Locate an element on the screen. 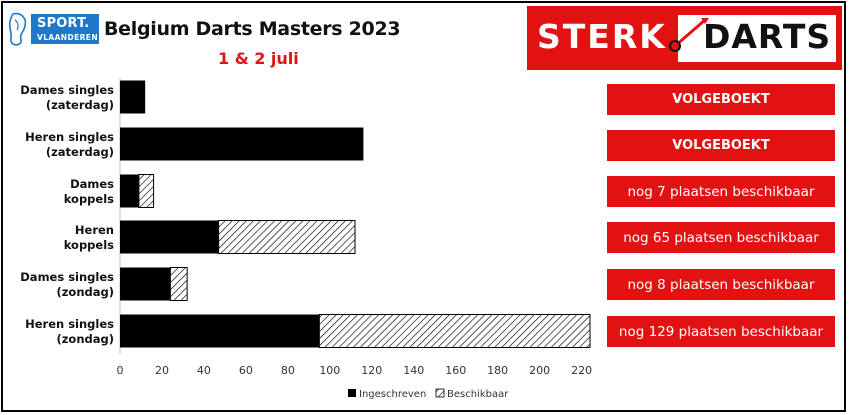 The height and width of the screenshot is (415, 849). legend-swatch-beschikbaar is located at coordinates (440, 393).